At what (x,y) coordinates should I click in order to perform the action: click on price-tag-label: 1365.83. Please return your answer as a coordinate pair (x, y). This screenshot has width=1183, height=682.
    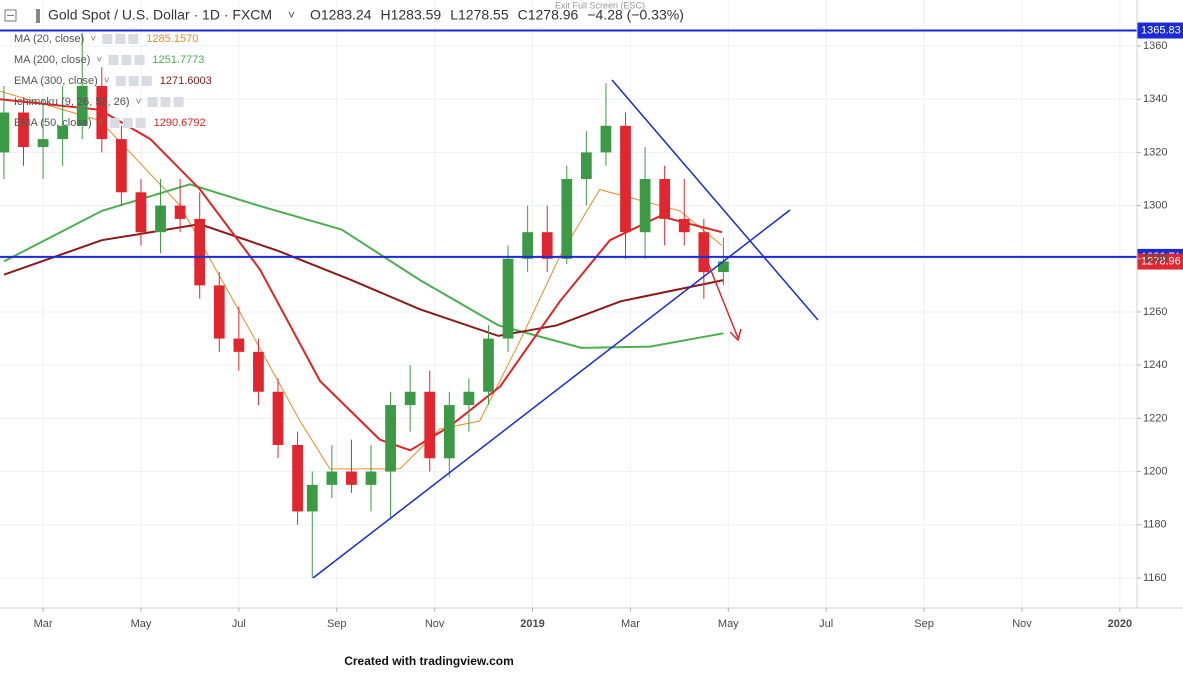
    Looking at the image, I should click on (1161, 30).